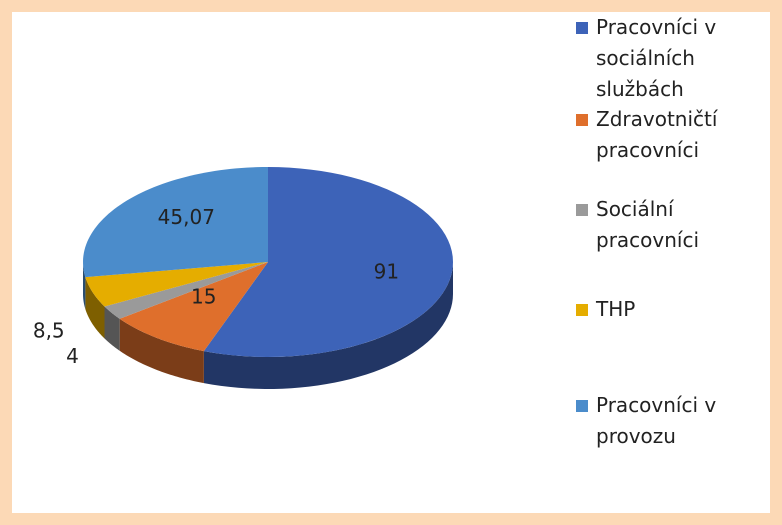 This screenshot has height=525, width=782. I want to click on data-label: 45,07, so click(186, 217).